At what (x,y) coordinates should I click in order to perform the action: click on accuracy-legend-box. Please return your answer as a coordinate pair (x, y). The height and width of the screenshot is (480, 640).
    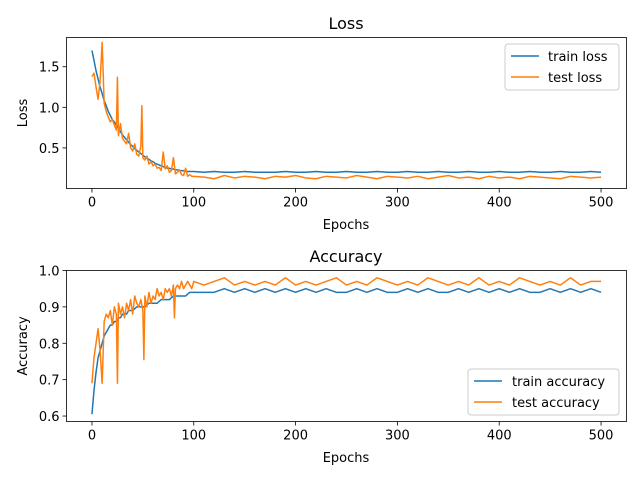
    Looking at the image, I should click on (543, 392).